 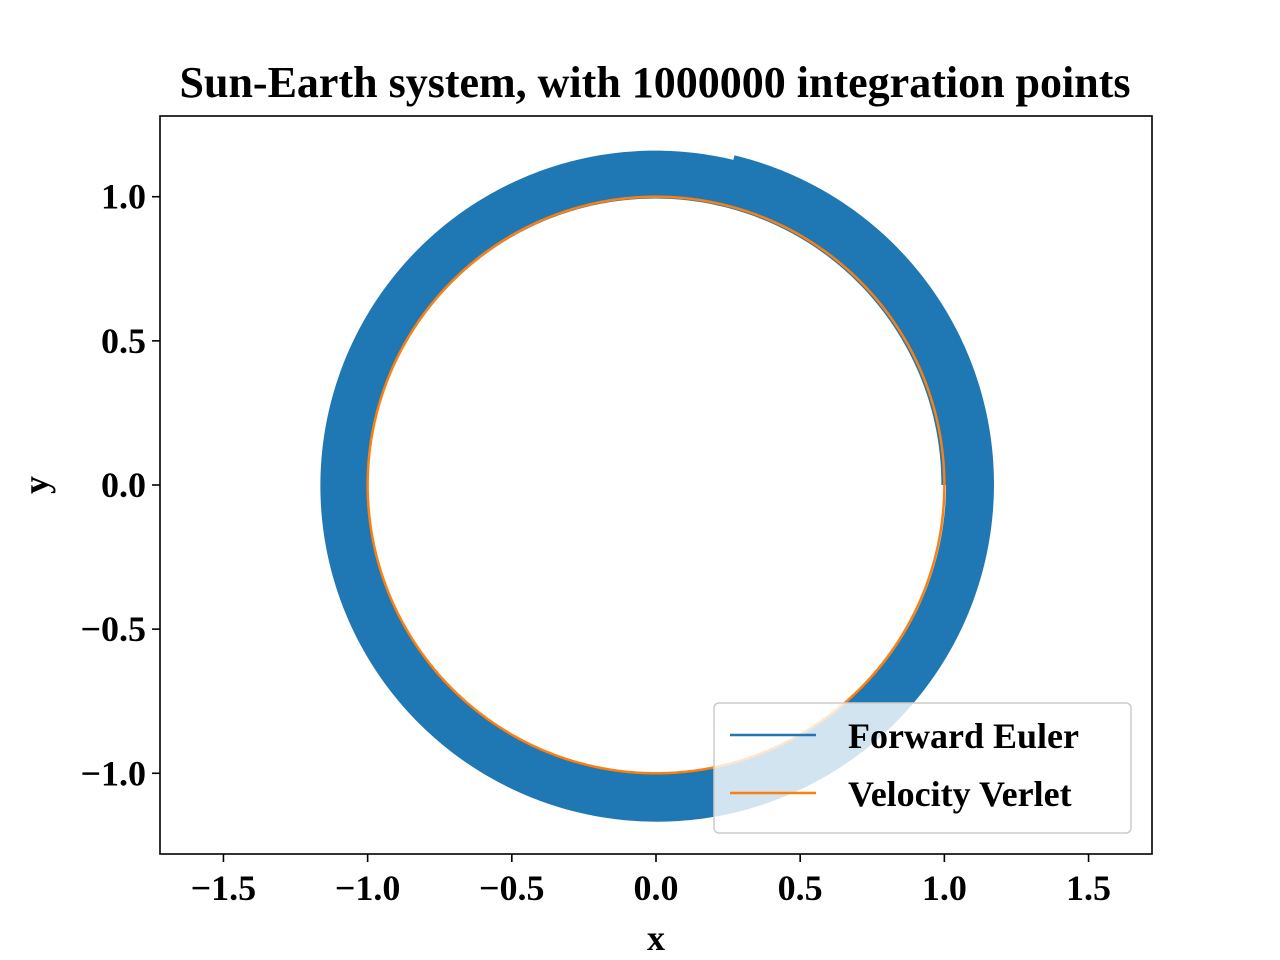 What do you see at coordinates (36, 485) in the screenshot?
I see `y-axis-label: y` at bounding box center [36, 485].